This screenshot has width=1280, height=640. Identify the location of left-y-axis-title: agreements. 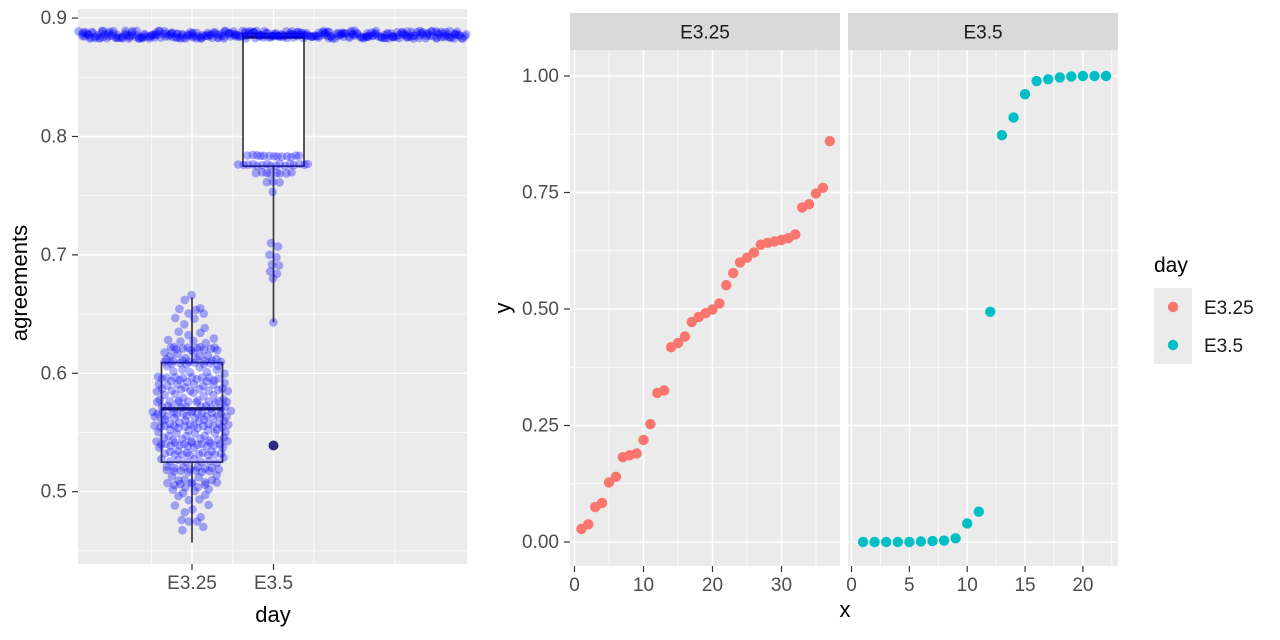
(19, 283).